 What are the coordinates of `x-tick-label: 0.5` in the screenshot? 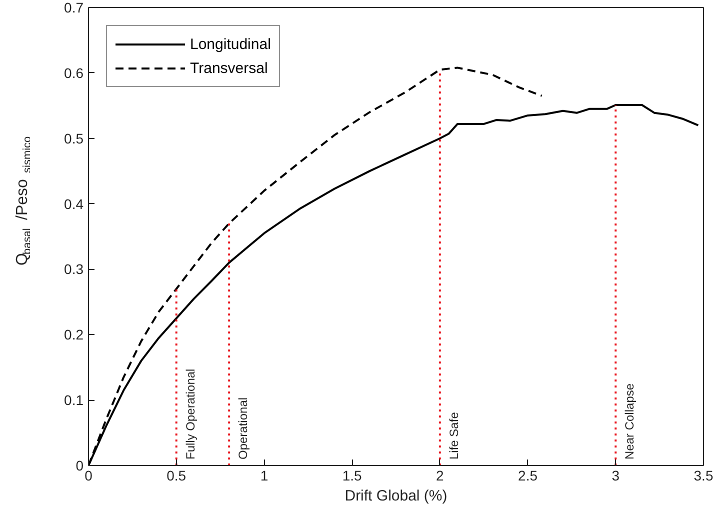 It's located at (176, 476).